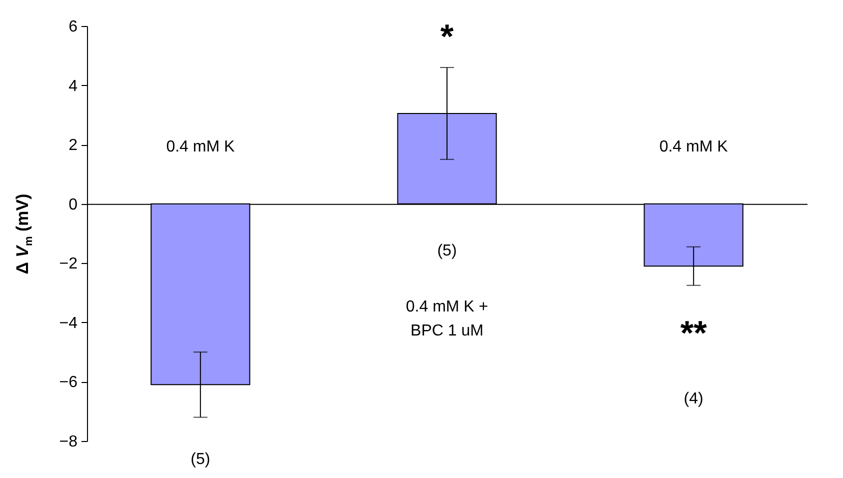 The image size is (843, 478). I want to click on annotation: (5), so click(447, 251).